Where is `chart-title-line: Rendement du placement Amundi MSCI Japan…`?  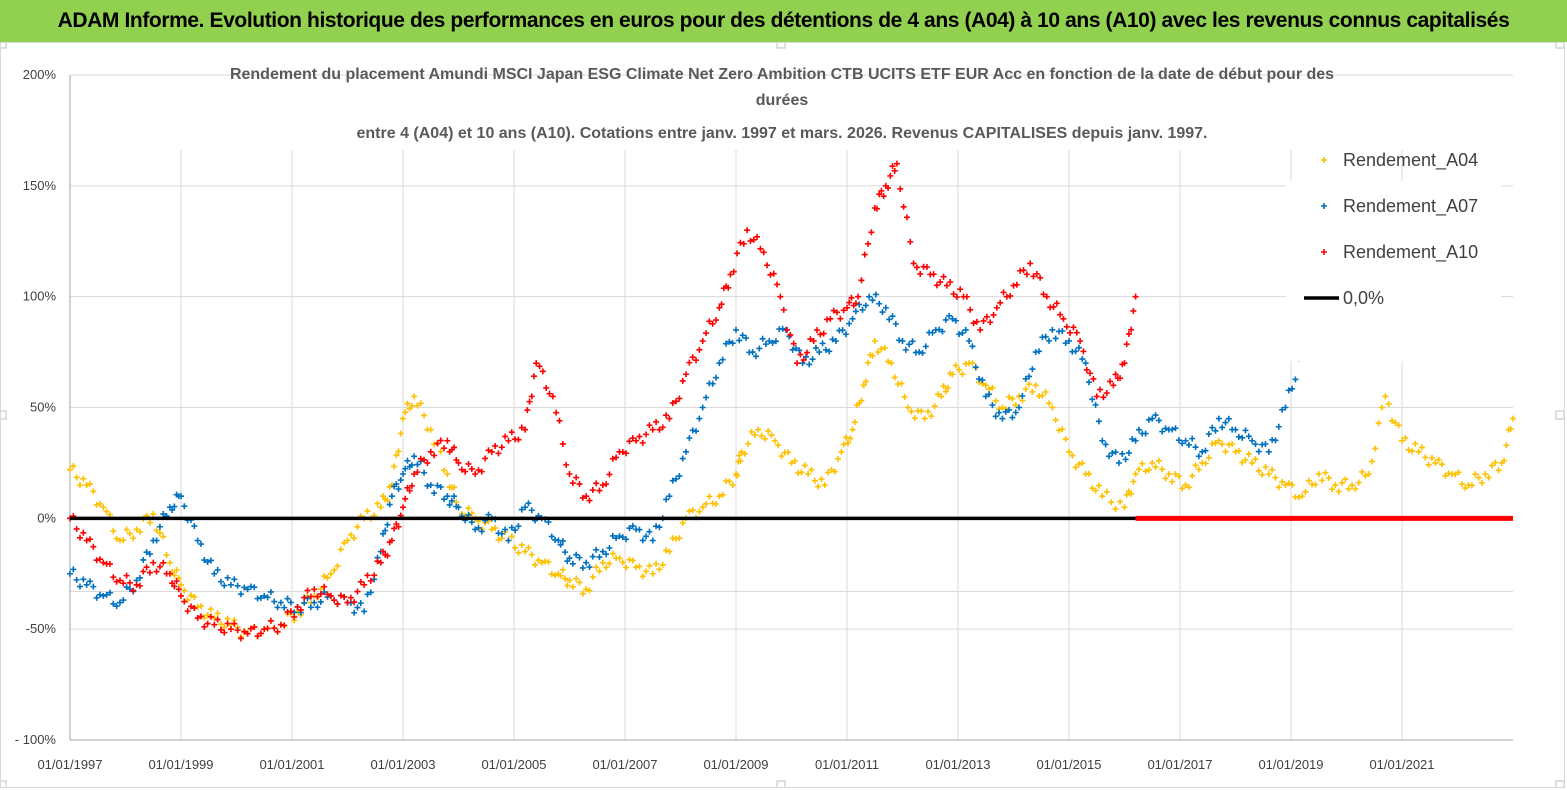
chart-title-line: Rendement du placement Amundi MSCI Japan… is located at coordinates (782, 74).